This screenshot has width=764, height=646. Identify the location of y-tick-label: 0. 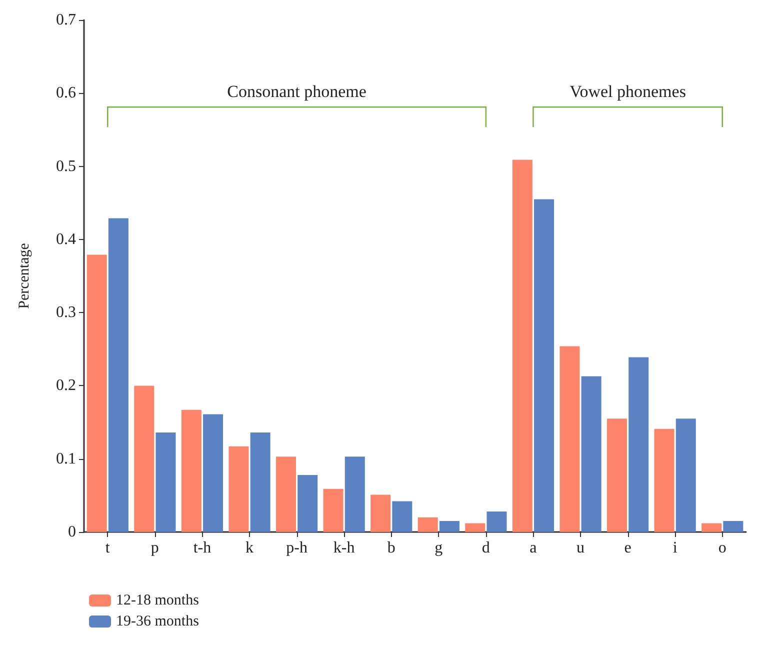
(72, 532).